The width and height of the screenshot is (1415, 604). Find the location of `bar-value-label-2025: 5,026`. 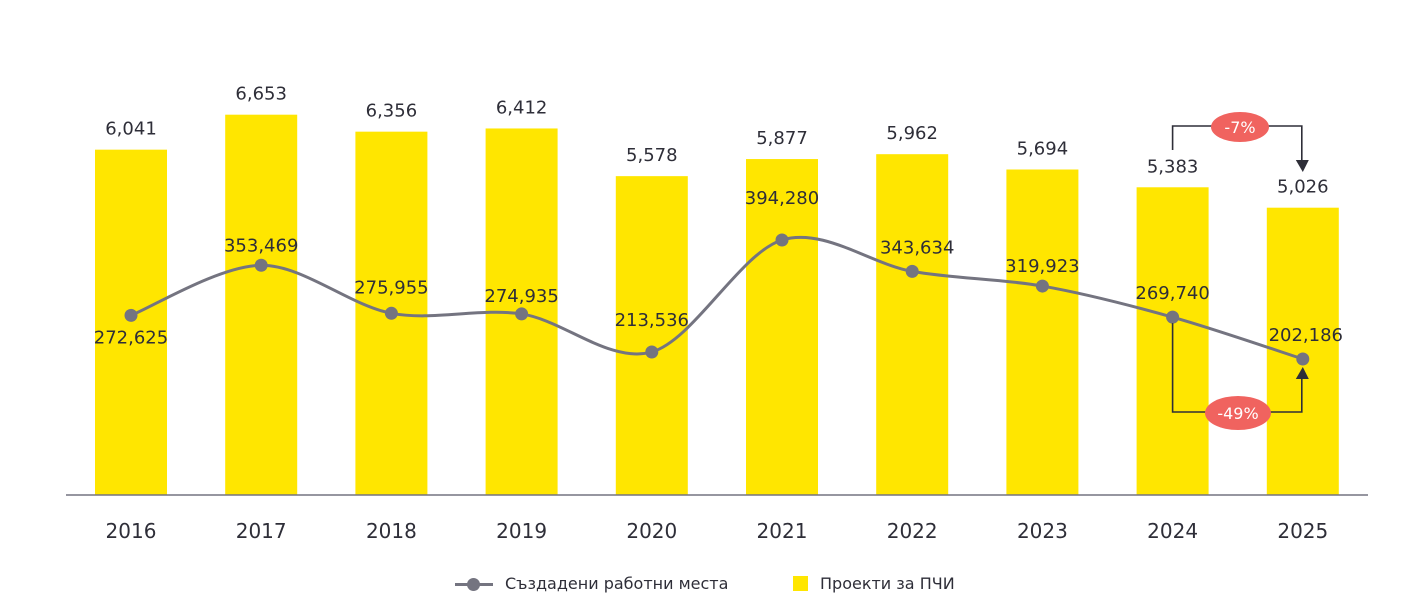

bar-value-label-2025: 5,026 is located at coordinates (1303, 187).